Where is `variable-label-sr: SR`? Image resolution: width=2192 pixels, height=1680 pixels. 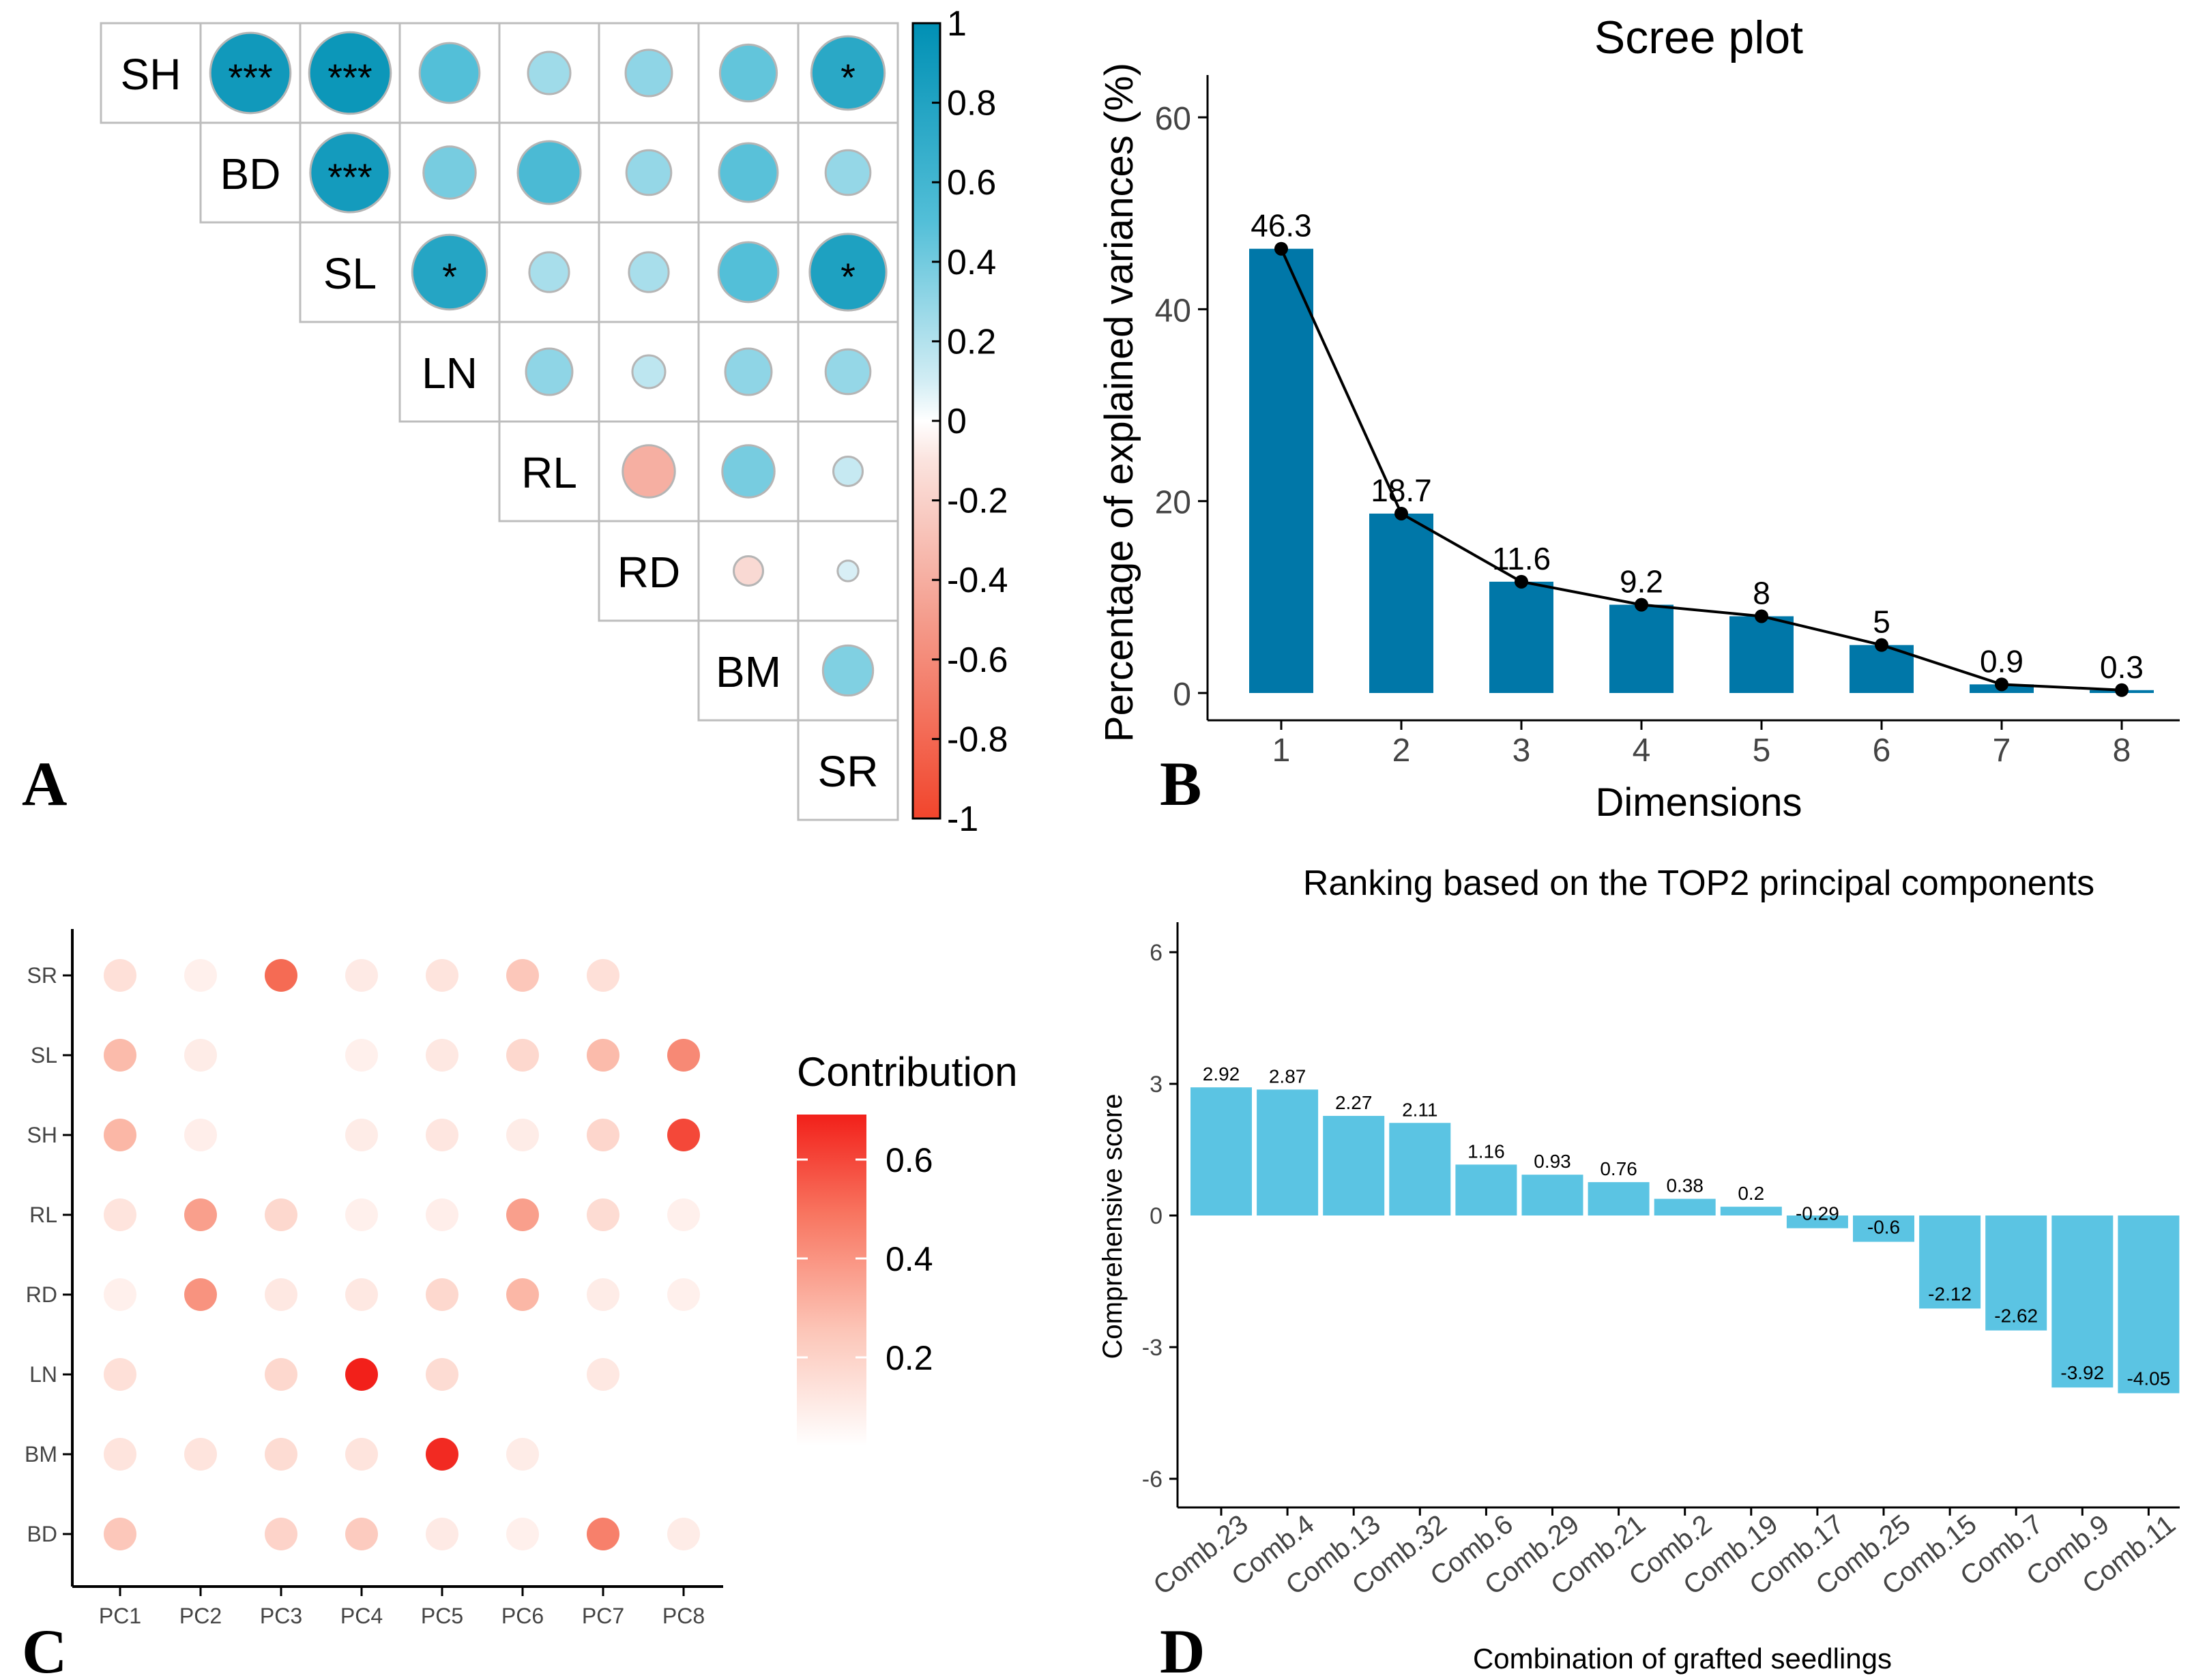
variable-label-sr: SR is located at coordinates (848, 771).